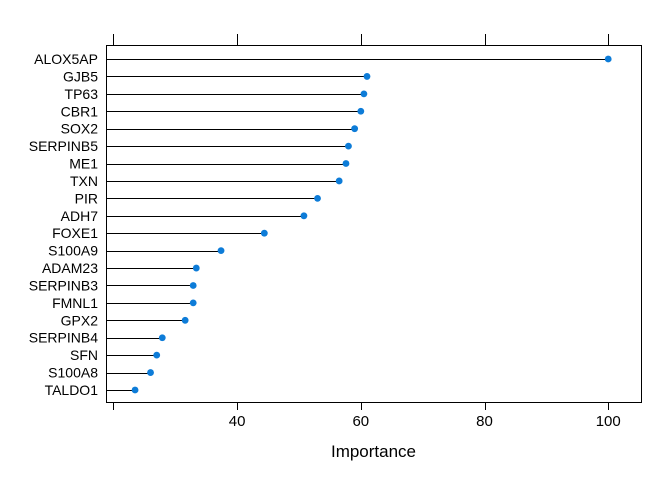  What do you see at coordinates (364, 94) in the screenshot?
I see `data-point-tp63` at bounding box center [364, 94].